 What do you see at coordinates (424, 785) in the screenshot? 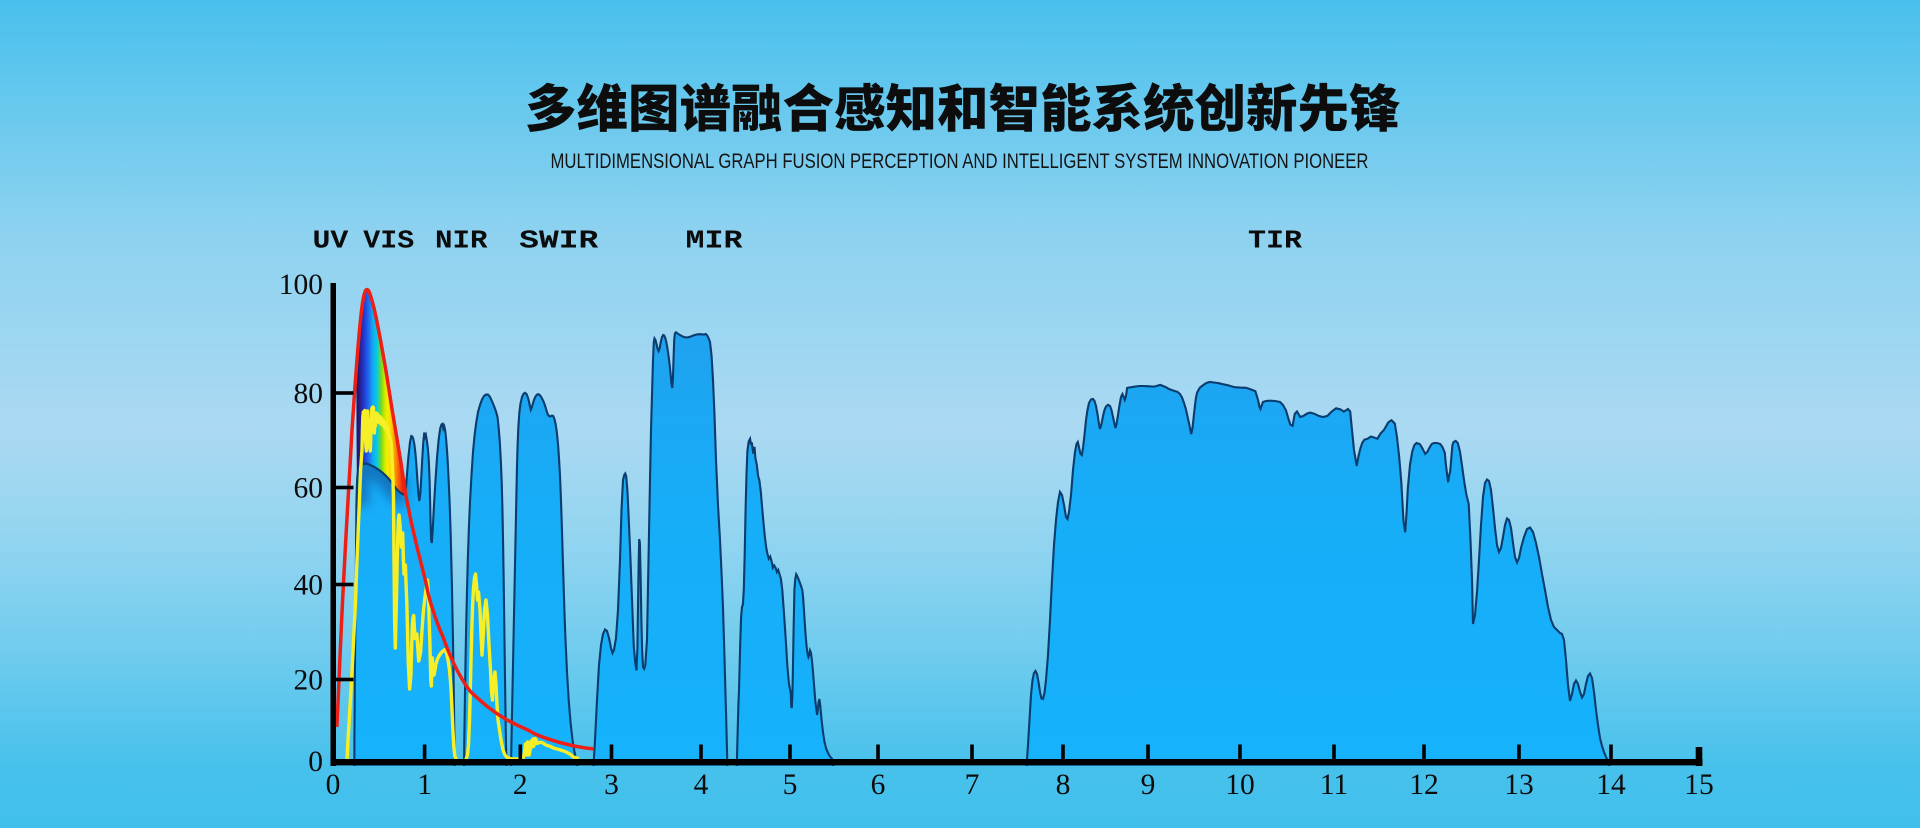
I see `svg-text: 1` at bounding box center [424, 785].